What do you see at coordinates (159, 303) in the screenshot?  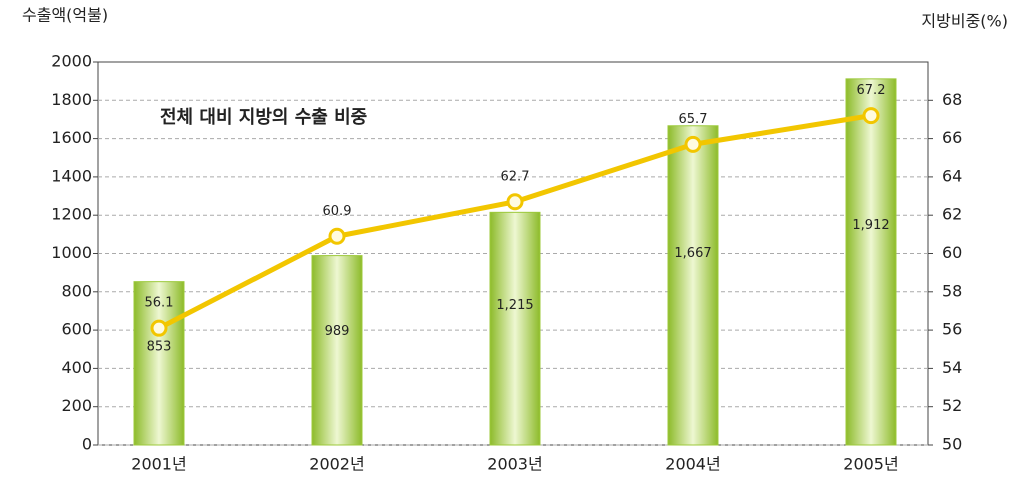 I see `line-value-label: 56.1` at bounding box center [159, 303].